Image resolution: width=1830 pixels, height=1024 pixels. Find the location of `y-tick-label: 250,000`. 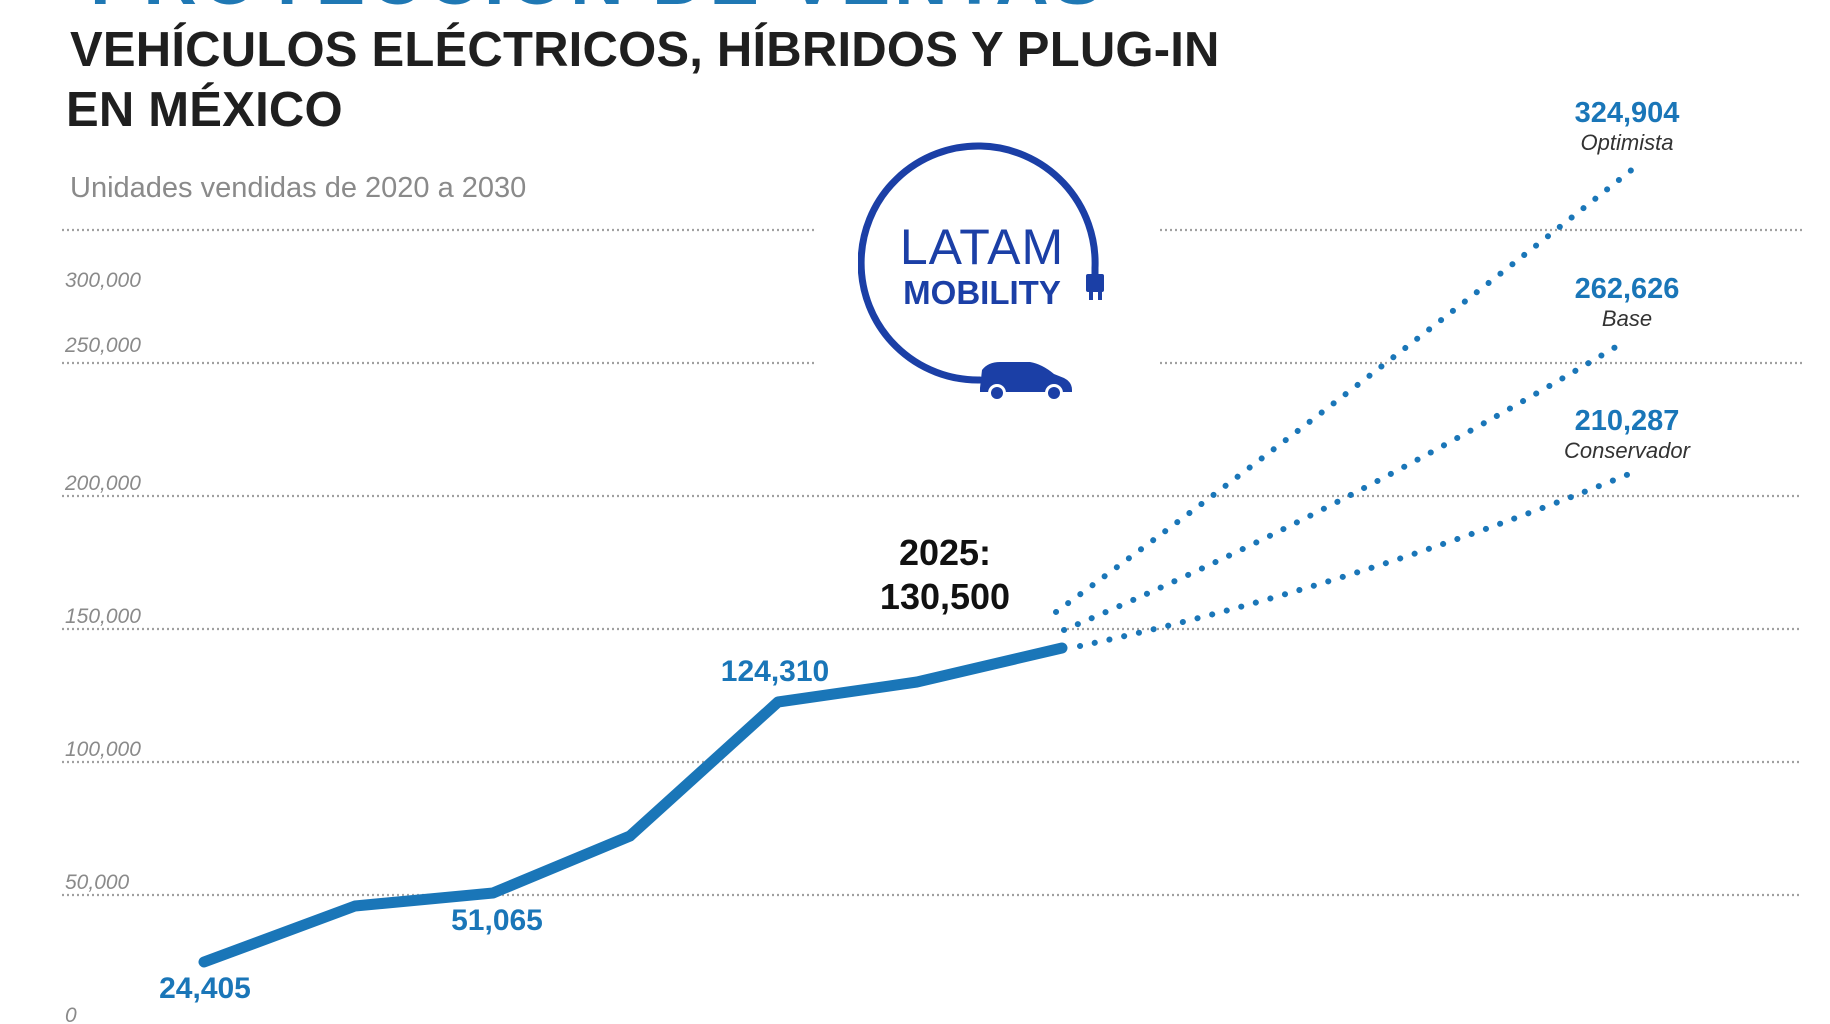

y-tick-label: 250,000 is located at coordinates (102, 345).